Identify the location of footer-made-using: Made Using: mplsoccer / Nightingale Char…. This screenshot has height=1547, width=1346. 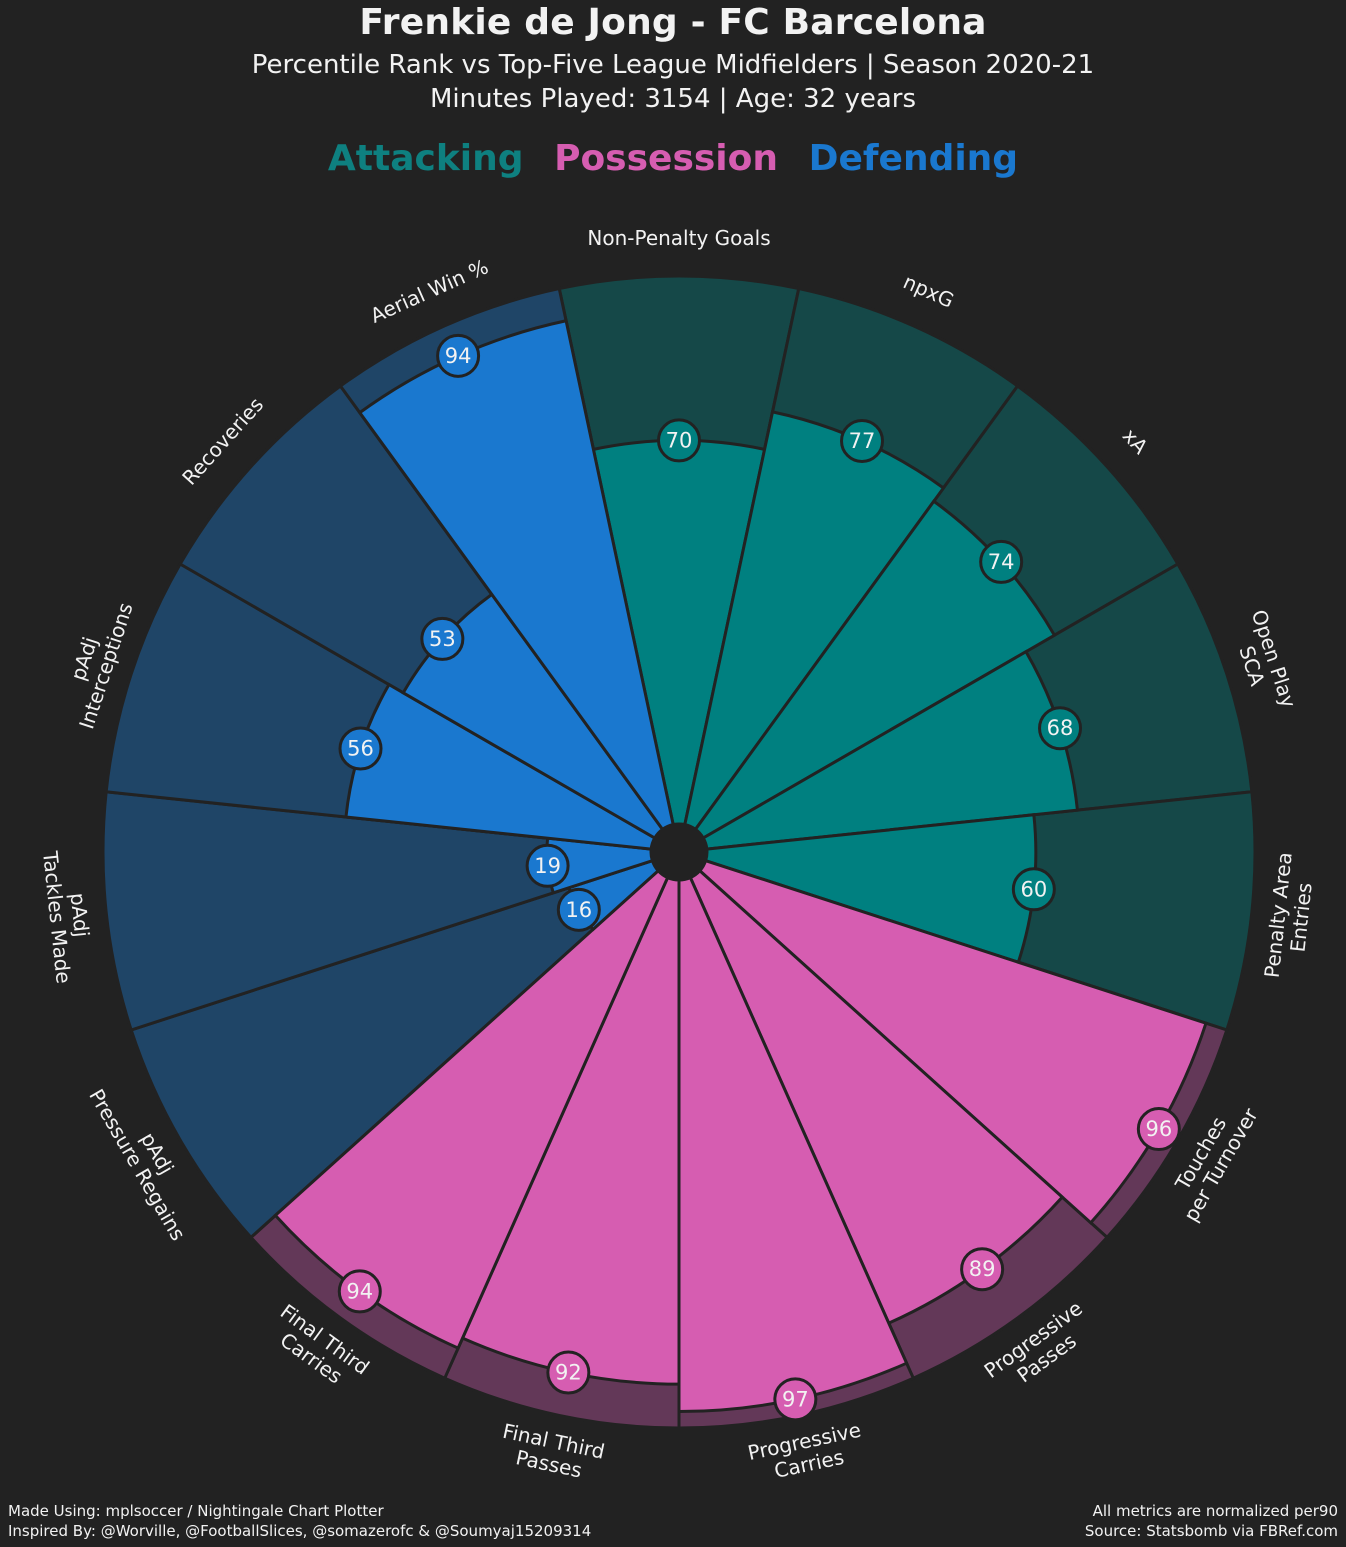
(299, 1511).